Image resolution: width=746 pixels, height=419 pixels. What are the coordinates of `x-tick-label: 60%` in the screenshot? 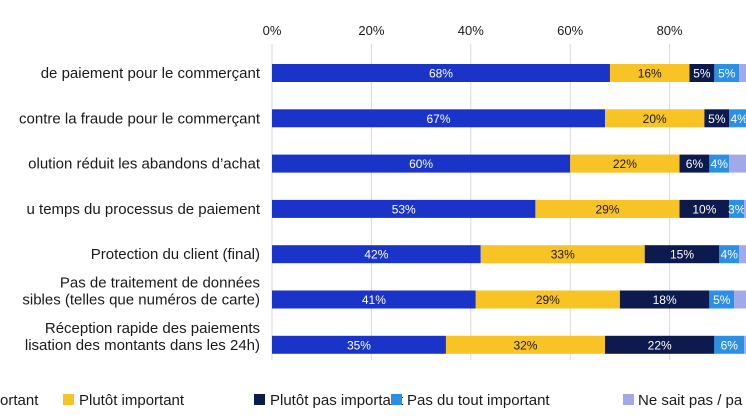 It's located at (570, 30).